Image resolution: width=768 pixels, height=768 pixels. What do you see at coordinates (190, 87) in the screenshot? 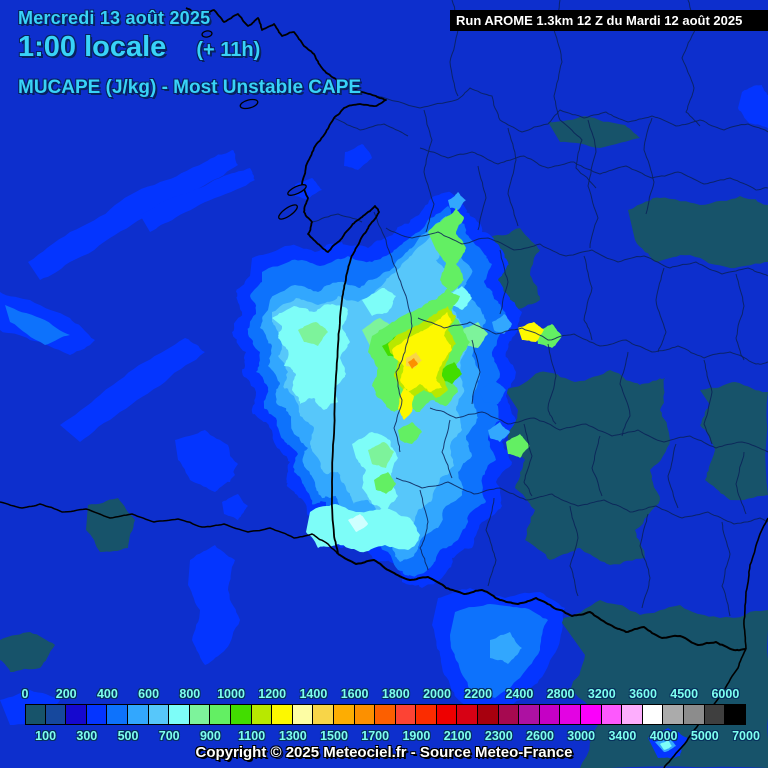
I see `parameter-title: MUCAPE (J/kg) - Most Unstable CAPE` at bounding box center [190, 87].